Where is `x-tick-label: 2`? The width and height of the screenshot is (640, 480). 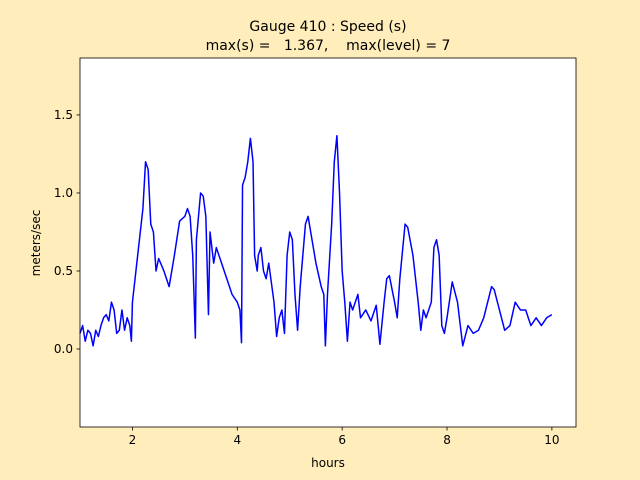 x-tick-label: 2 is located at coordinates (133, 440).